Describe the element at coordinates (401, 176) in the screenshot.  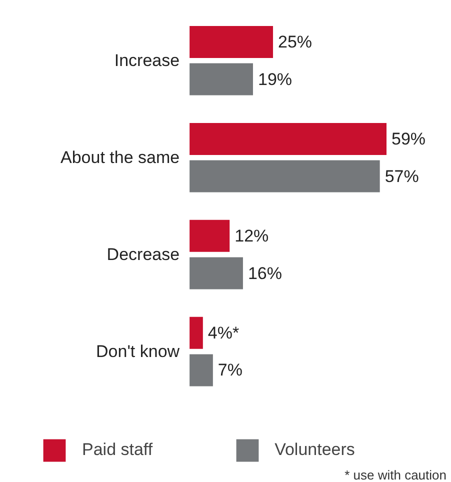
I see `data-label: 57%` at that location.